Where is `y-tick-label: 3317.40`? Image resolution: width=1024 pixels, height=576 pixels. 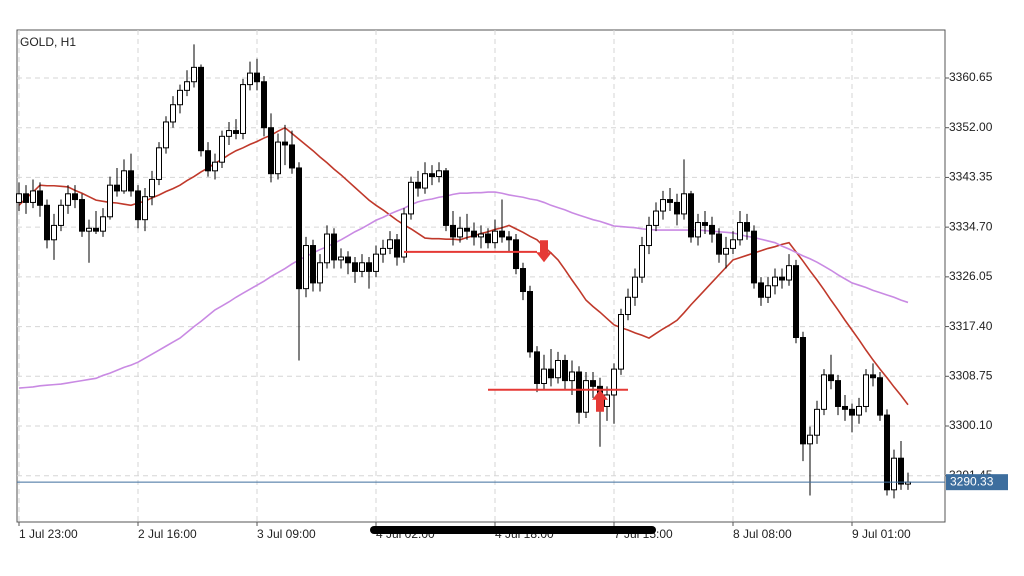
y-tick-label: 3317.40 is located at coordinates (971, 326).